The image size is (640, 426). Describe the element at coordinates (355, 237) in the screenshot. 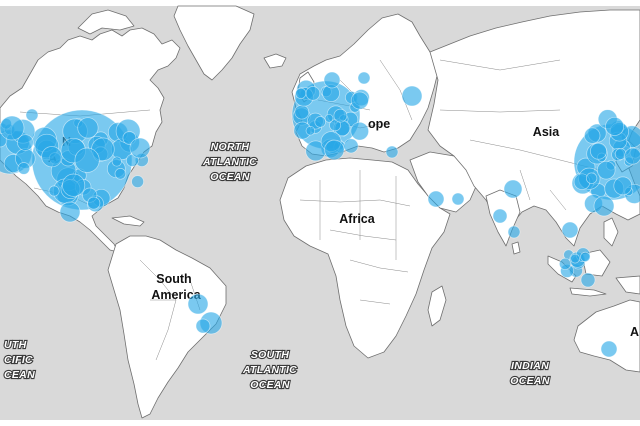

I see `border-africa` at that location.